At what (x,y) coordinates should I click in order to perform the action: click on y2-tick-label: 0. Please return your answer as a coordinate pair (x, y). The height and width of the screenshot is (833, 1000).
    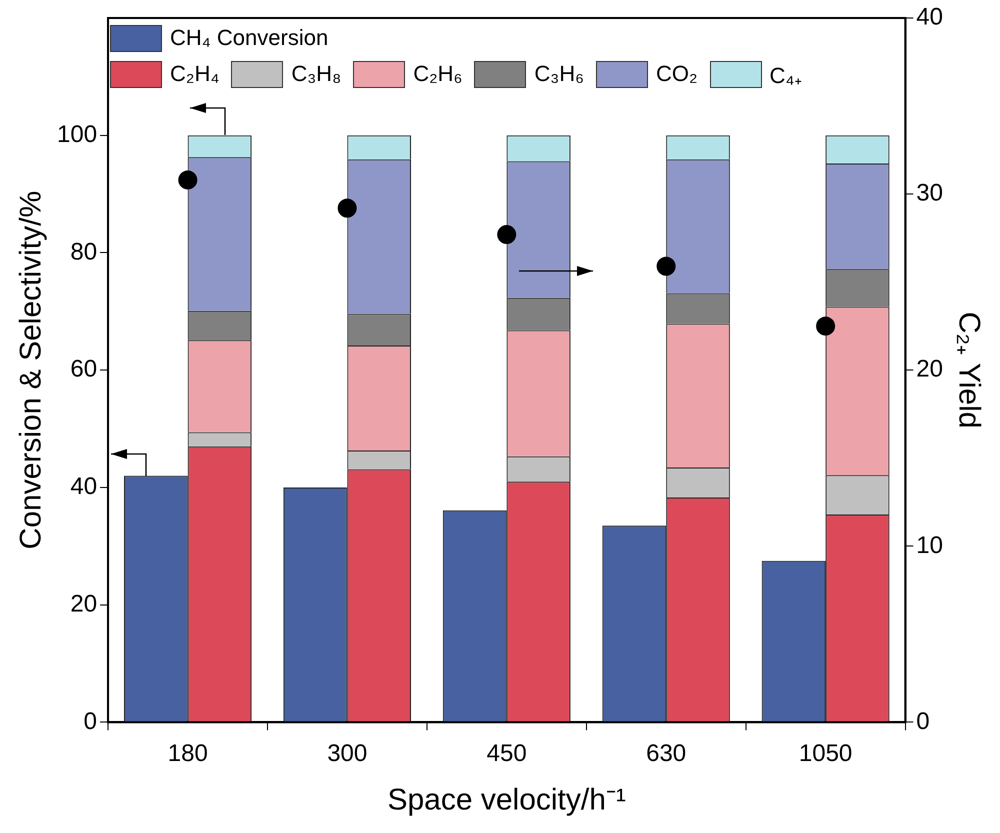
    Looking at the image, I should click on (923, 721).